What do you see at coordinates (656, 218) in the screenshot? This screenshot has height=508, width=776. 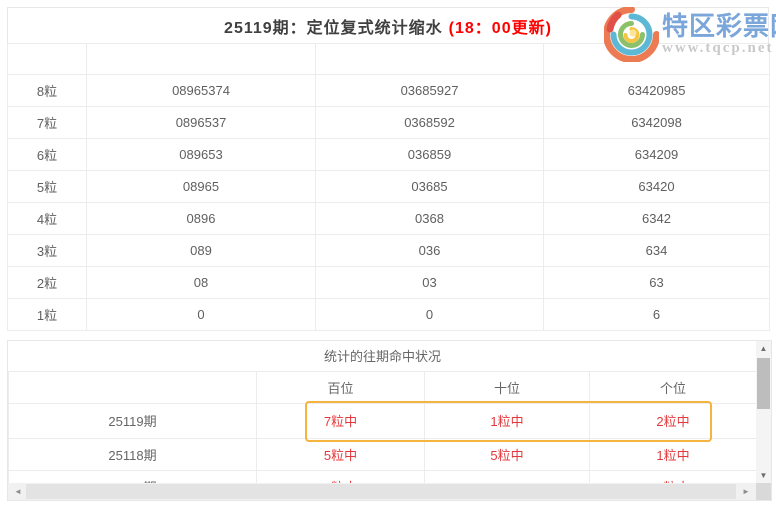 I see `units-value: 6342` at bounding box center [656, 218].